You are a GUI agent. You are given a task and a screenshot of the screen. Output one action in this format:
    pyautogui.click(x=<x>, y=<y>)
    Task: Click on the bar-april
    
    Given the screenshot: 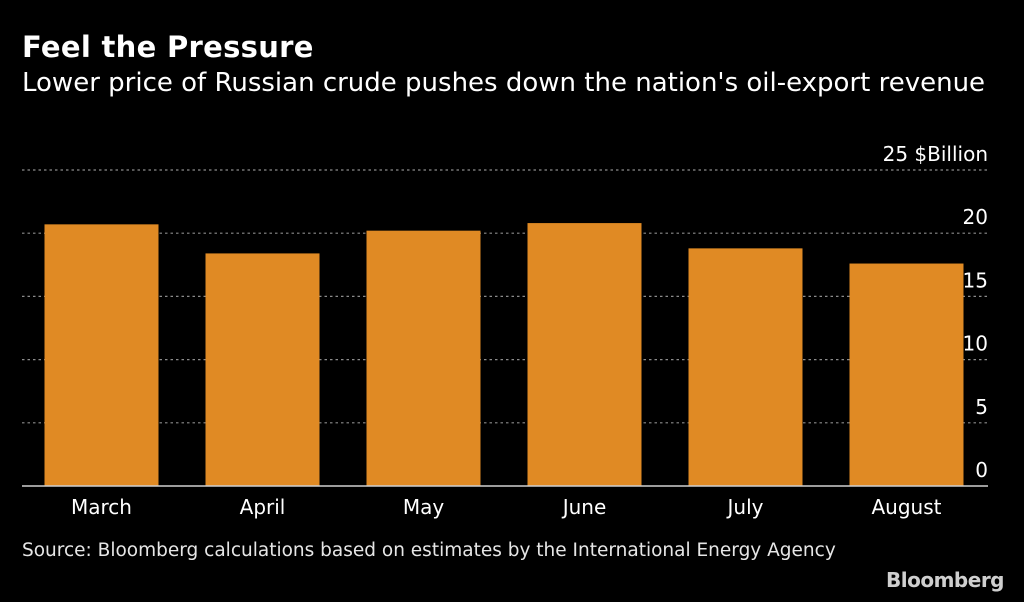 What is the action you would take?
    pyautogui.click(x=262, y=369)
    